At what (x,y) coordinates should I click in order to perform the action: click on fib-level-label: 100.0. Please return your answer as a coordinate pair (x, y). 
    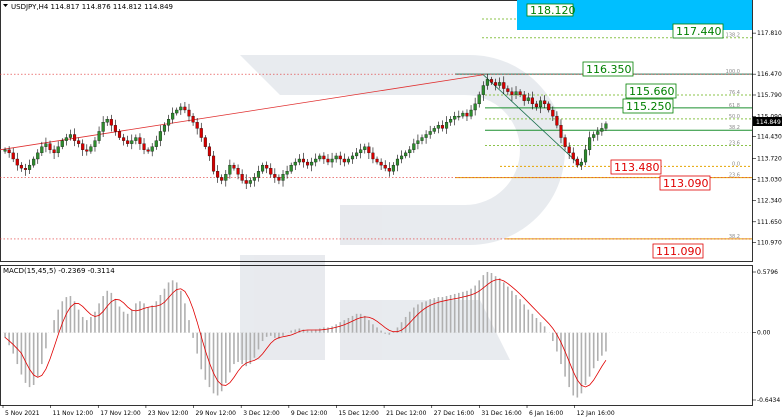
    Looking at the image, I should click on (733, 72).